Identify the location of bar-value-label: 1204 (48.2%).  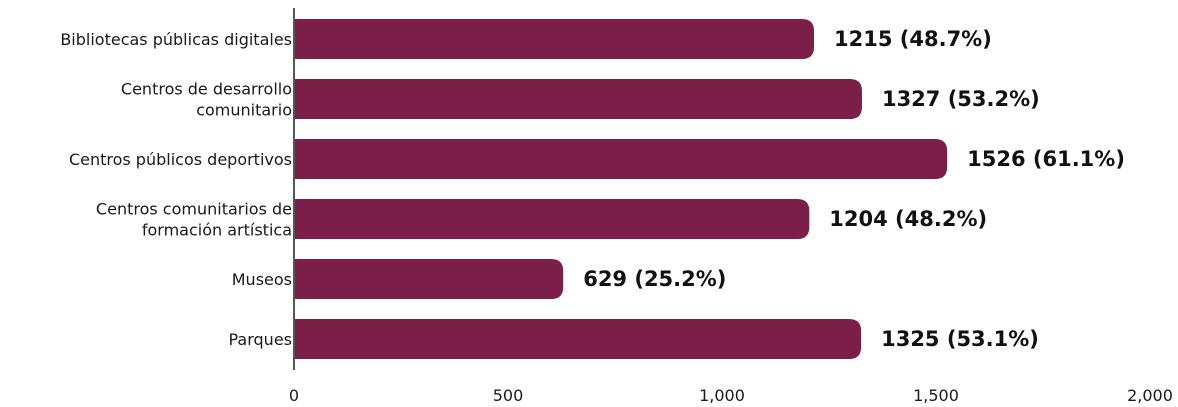
(908, 219).